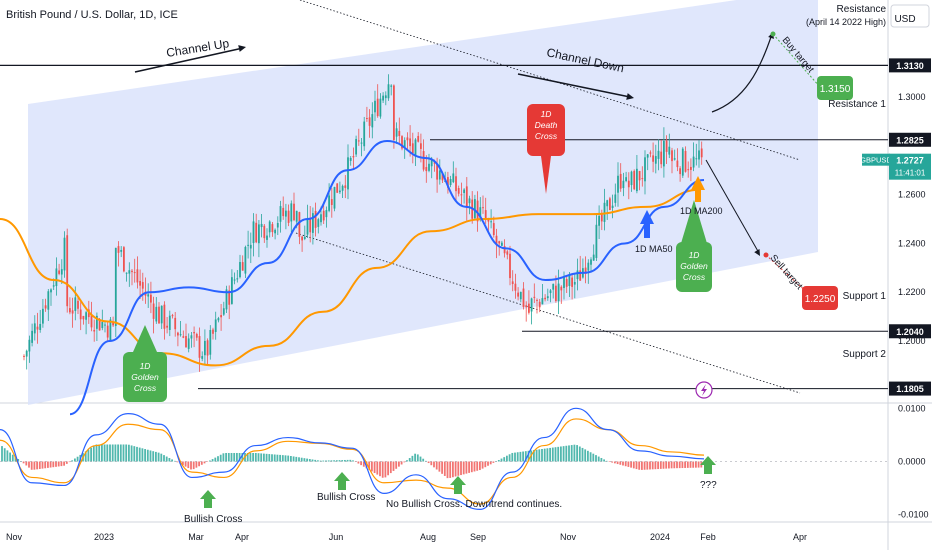 This screenshot has height=550, width=932. Describe the element at coordinates (708, 485) in the screenshot. I see `question-label: ???` at that location.